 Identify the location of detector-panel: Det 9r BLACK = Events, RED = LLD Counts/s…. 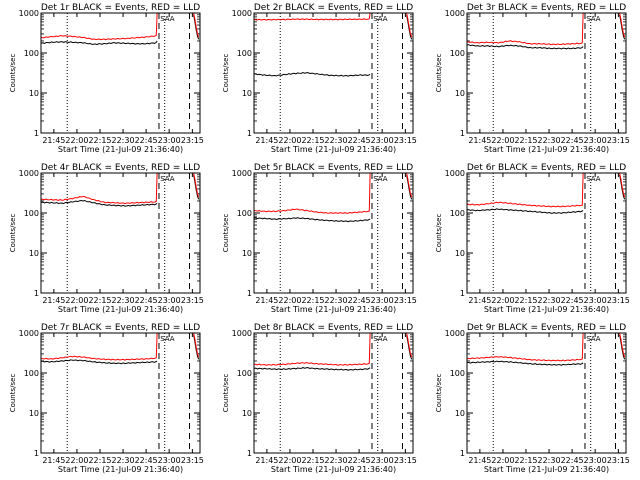
(532, 398).